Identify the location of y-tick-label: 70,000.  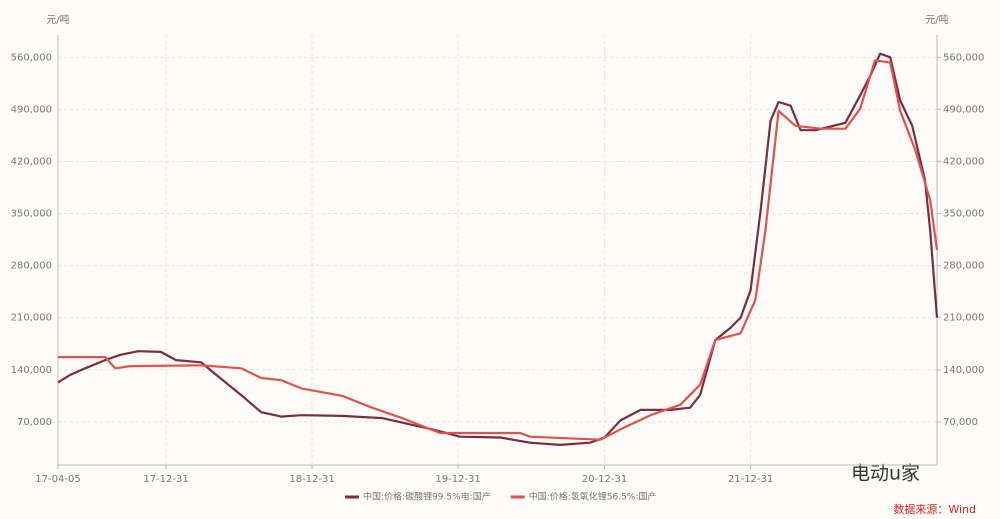
(34, 422).